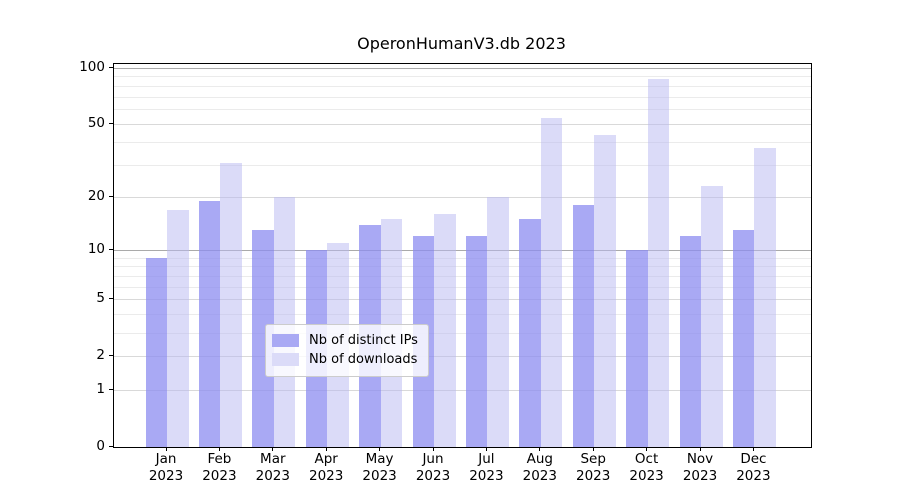  I want to click on x-tick-label: Feb 2023, so click(219, 467).